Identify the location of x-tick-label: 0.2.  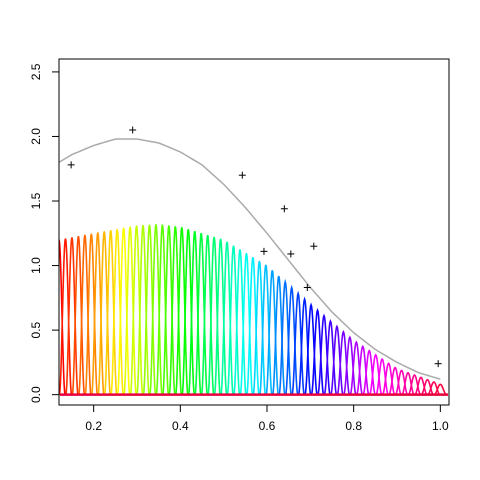
(93, 426).